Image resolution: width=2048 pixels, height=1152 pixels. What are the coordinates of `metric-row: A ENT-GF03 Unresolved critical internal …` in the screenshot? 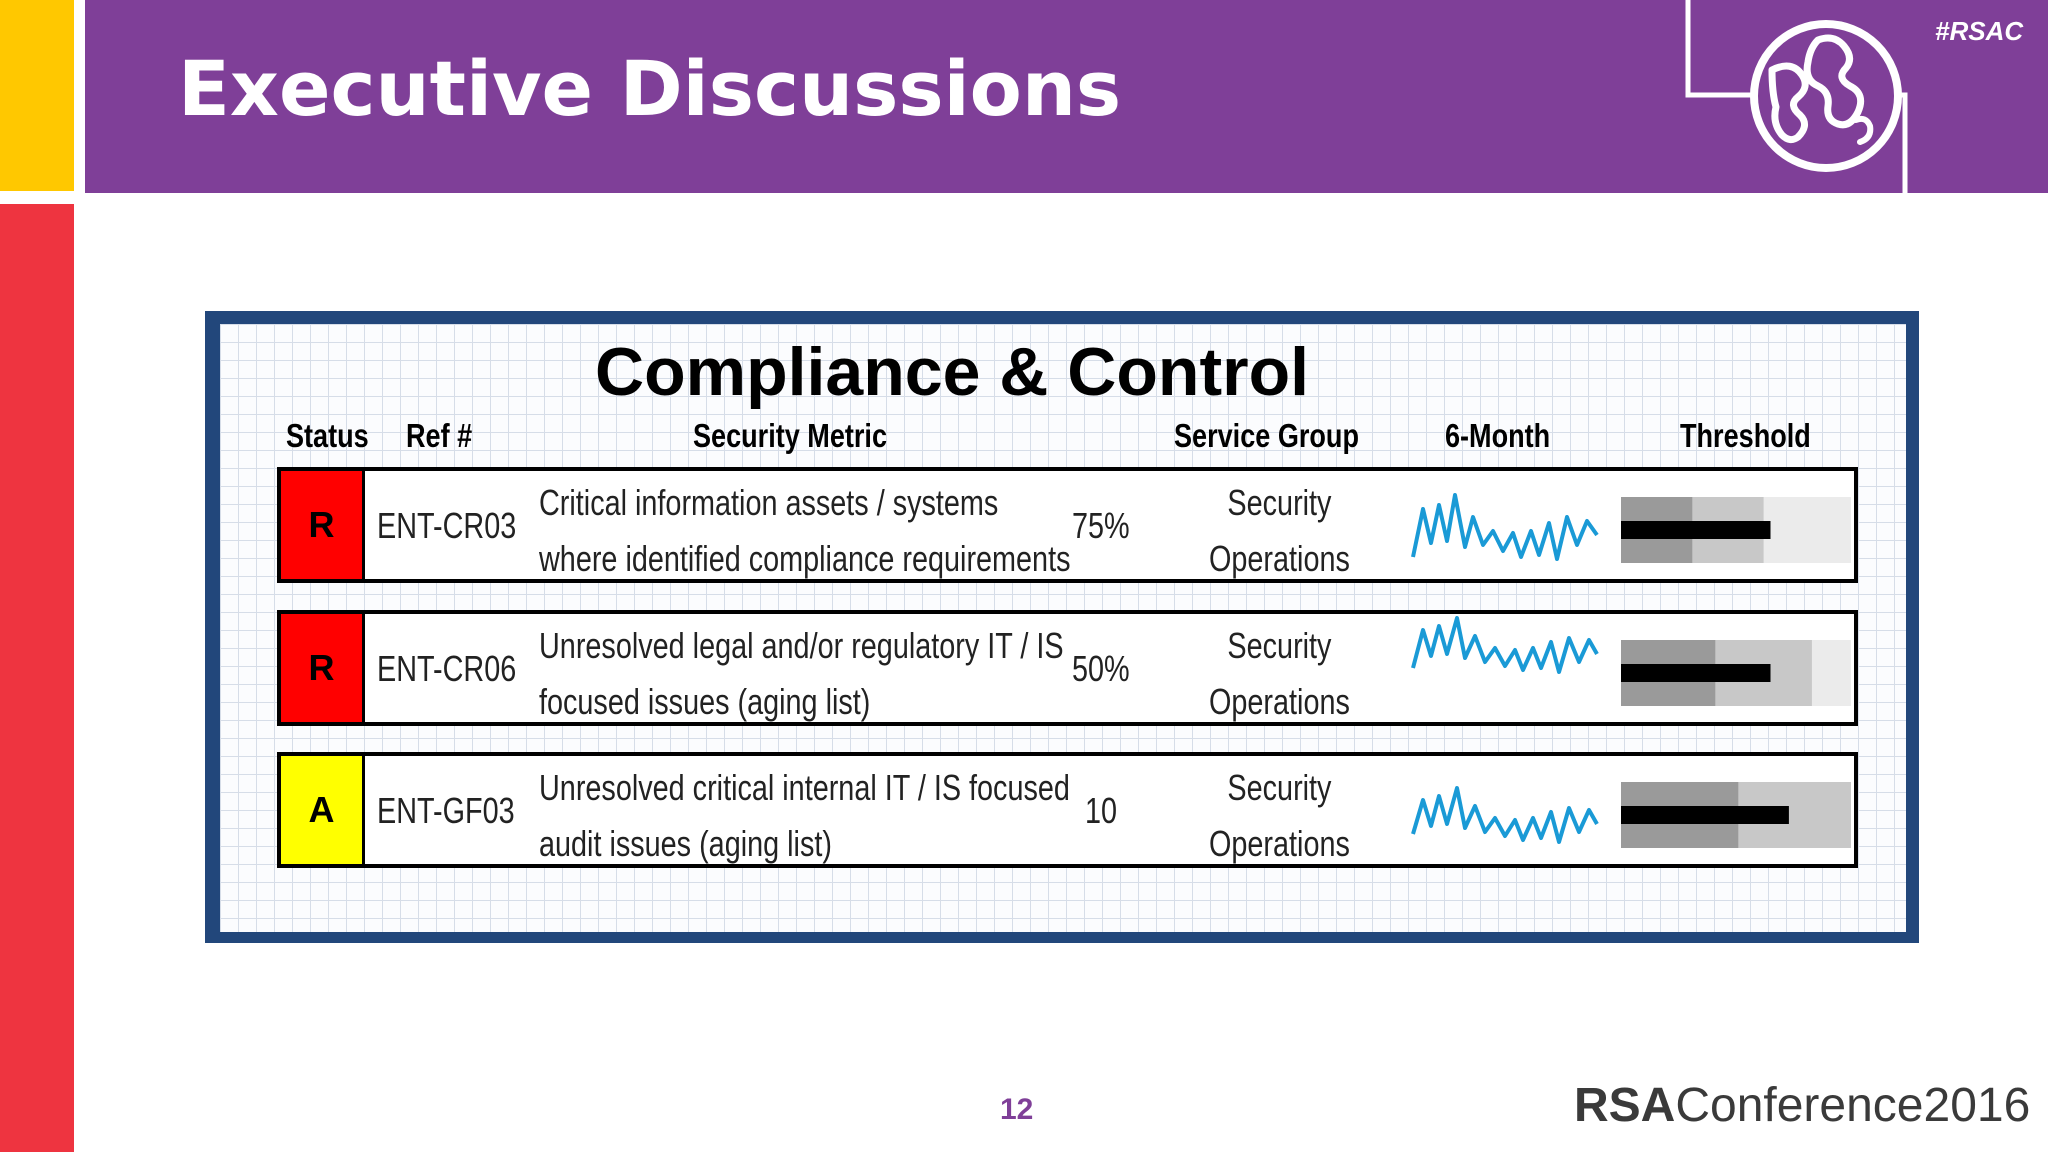 It's located at (1067, 810).